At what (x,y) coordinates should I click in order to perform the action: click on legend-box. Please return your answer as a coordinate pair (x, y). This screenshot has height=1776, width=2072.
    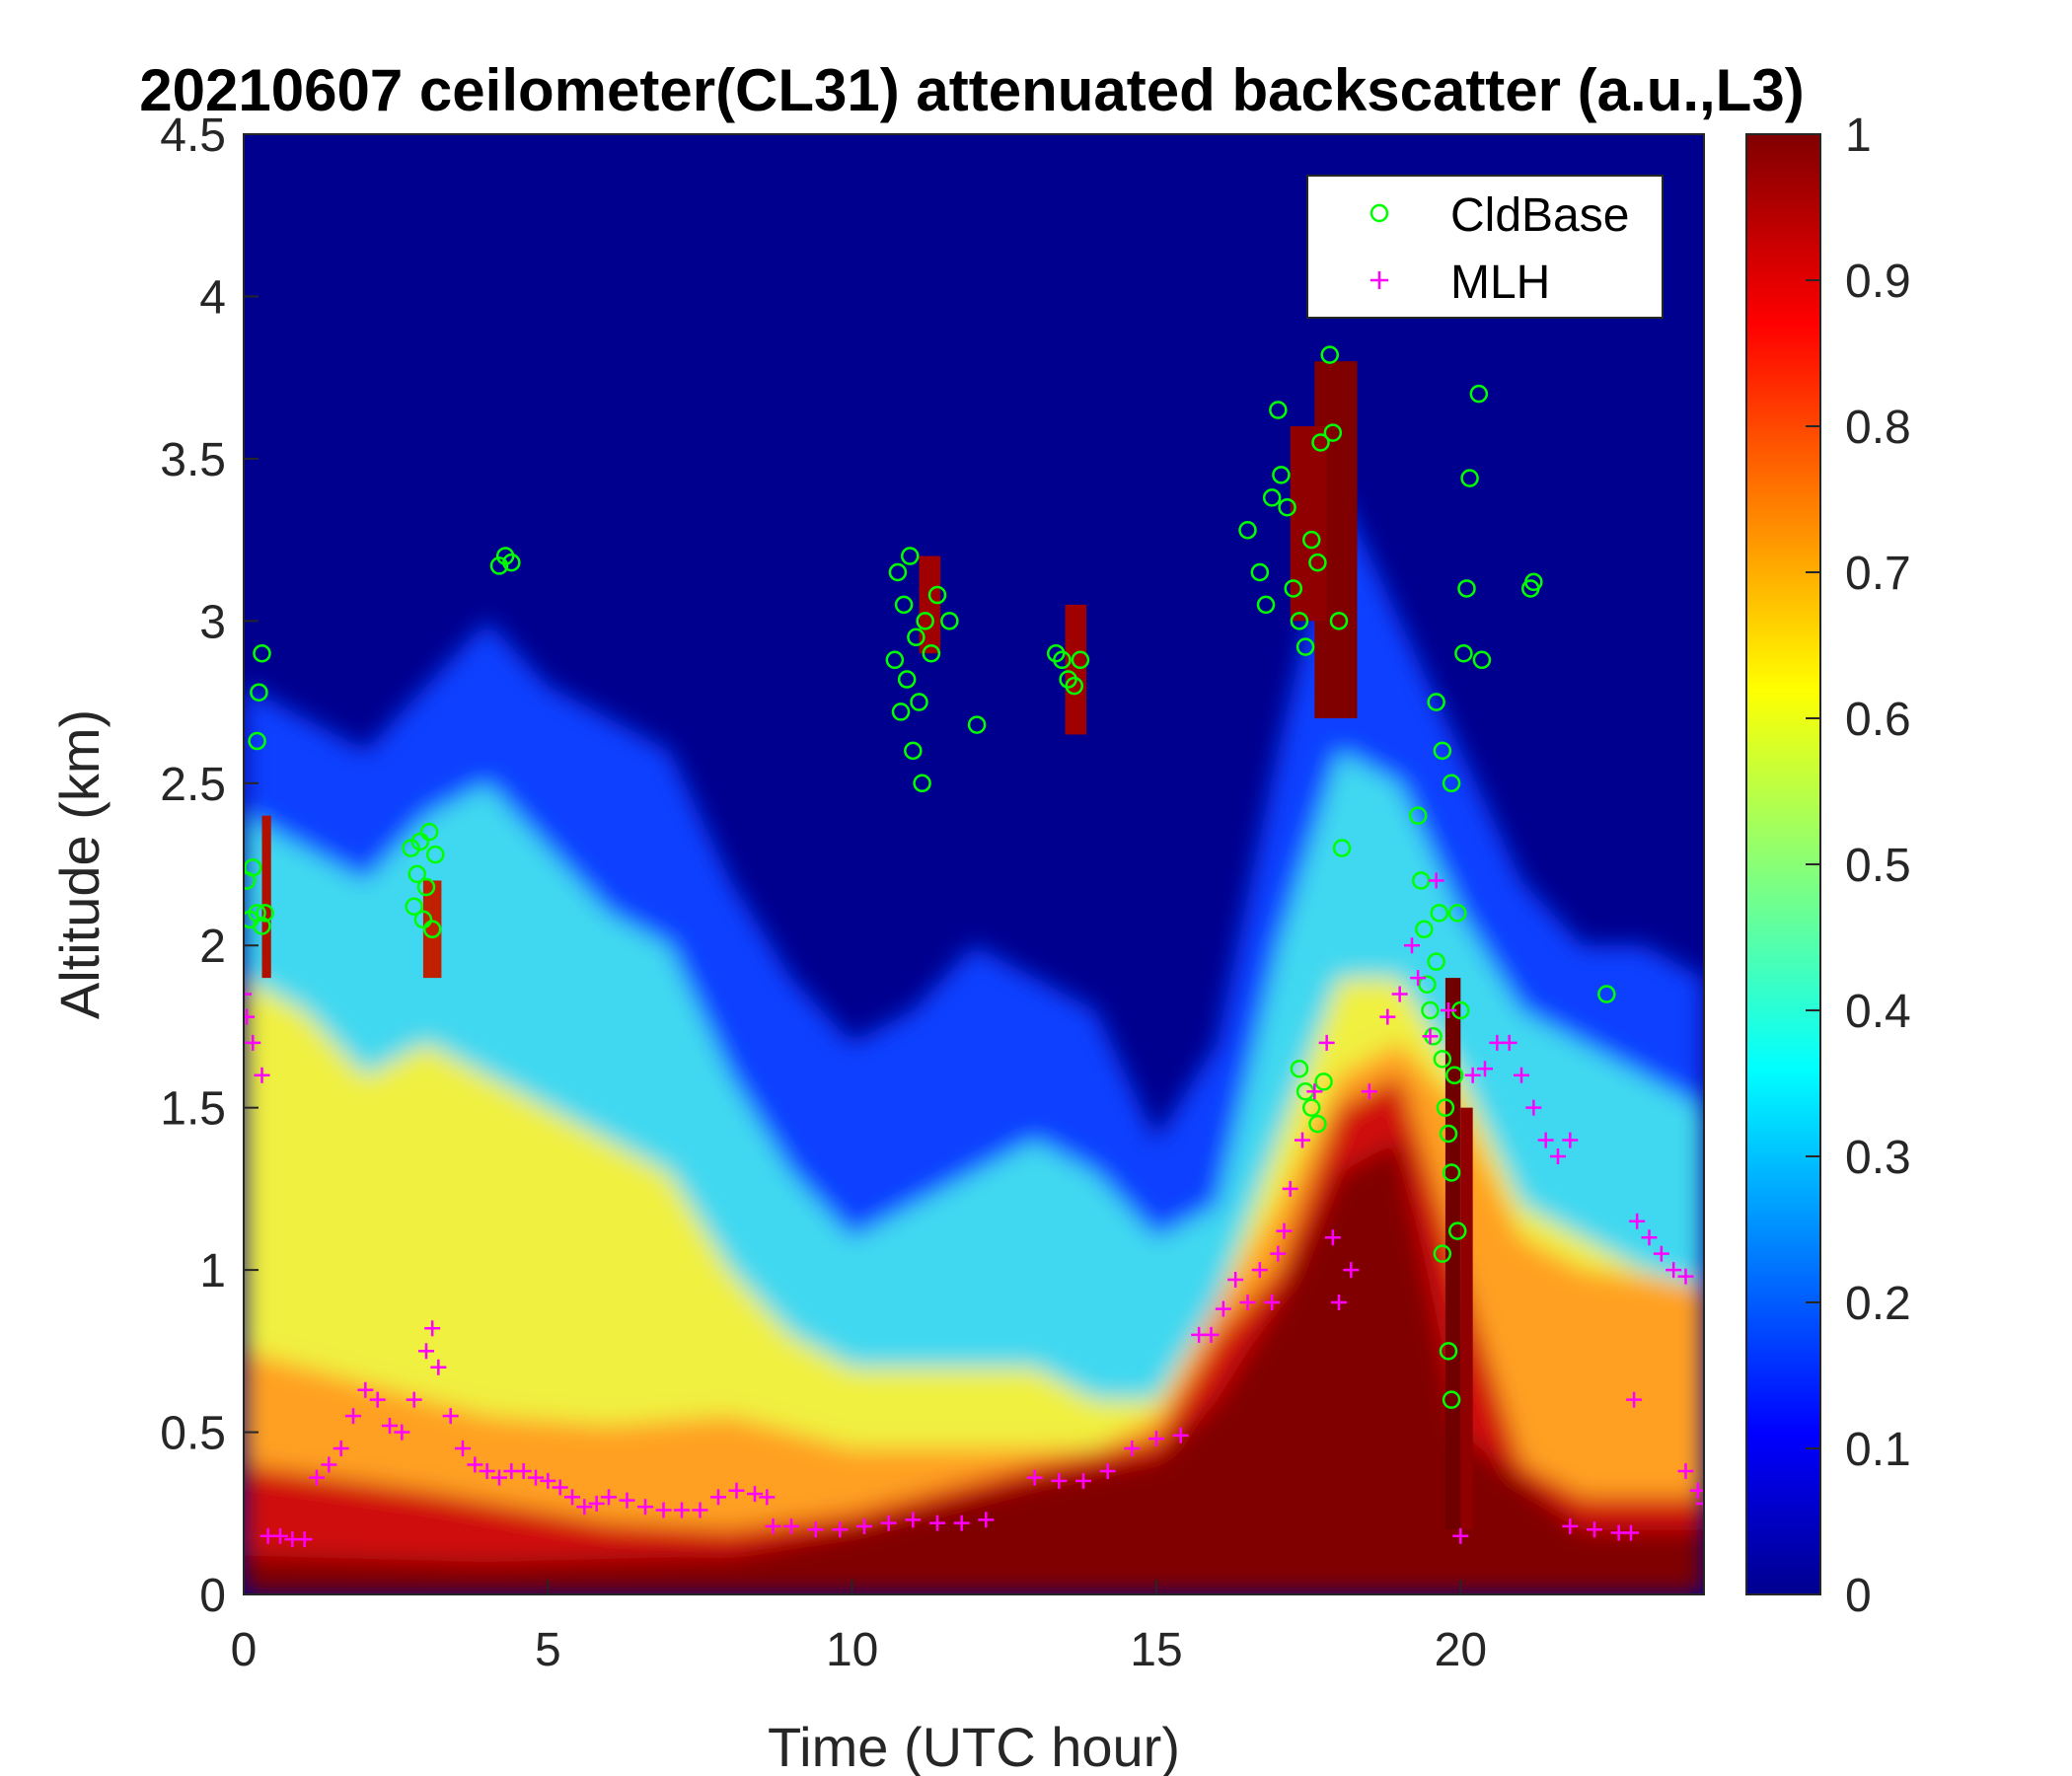
    Looking at the image, I should click on (1485, 247).